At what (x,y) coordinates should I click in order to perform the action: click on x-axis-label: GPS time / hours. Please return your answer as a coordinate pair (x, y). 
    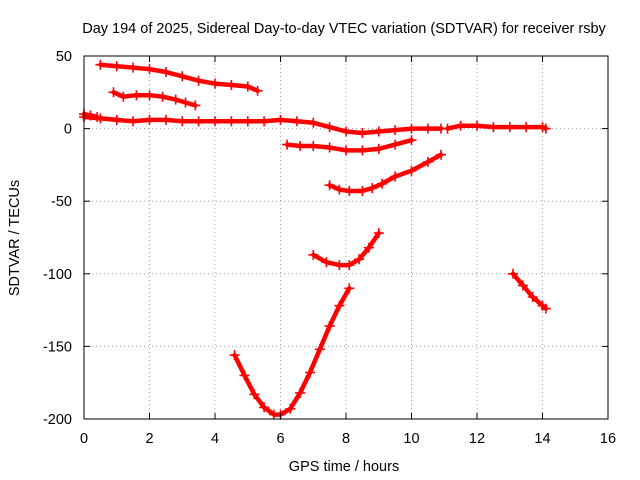
    Looking at the image, I should click on (344, 467).